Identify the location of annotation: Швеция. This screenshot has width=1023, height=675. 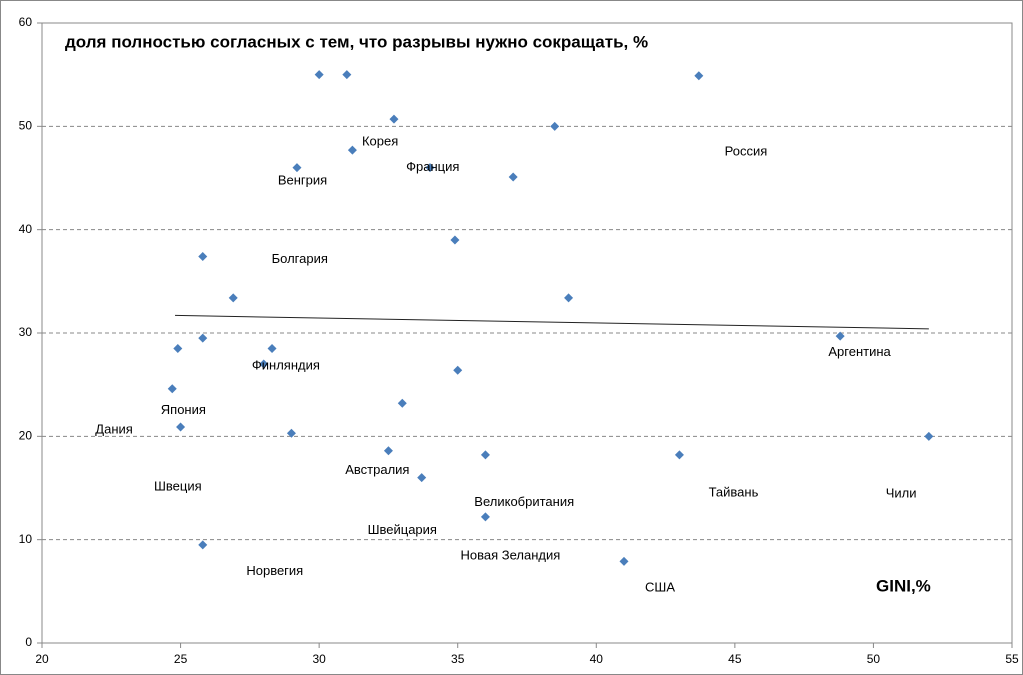
(178, 485).